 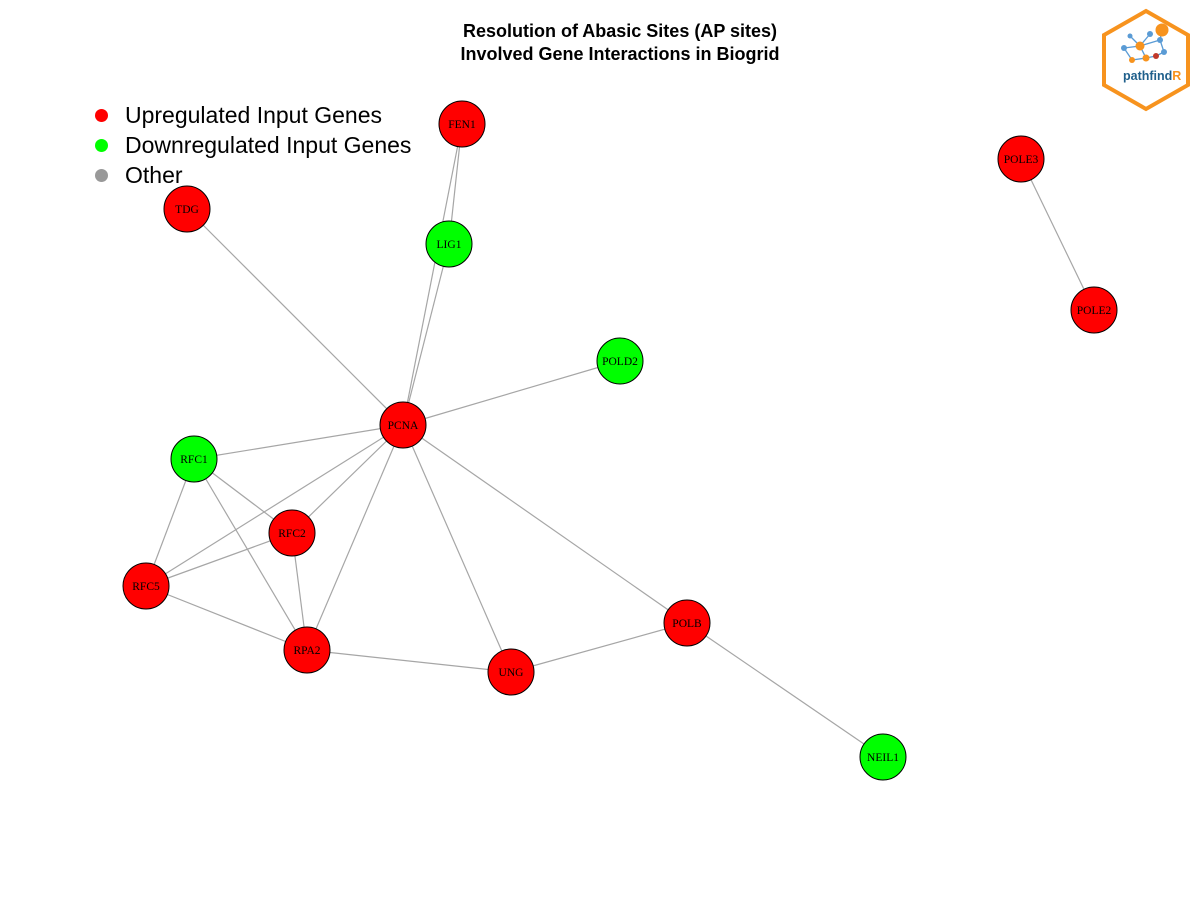 I want to click on node-label-fen1: FEN1, so click(x=462, y=125).